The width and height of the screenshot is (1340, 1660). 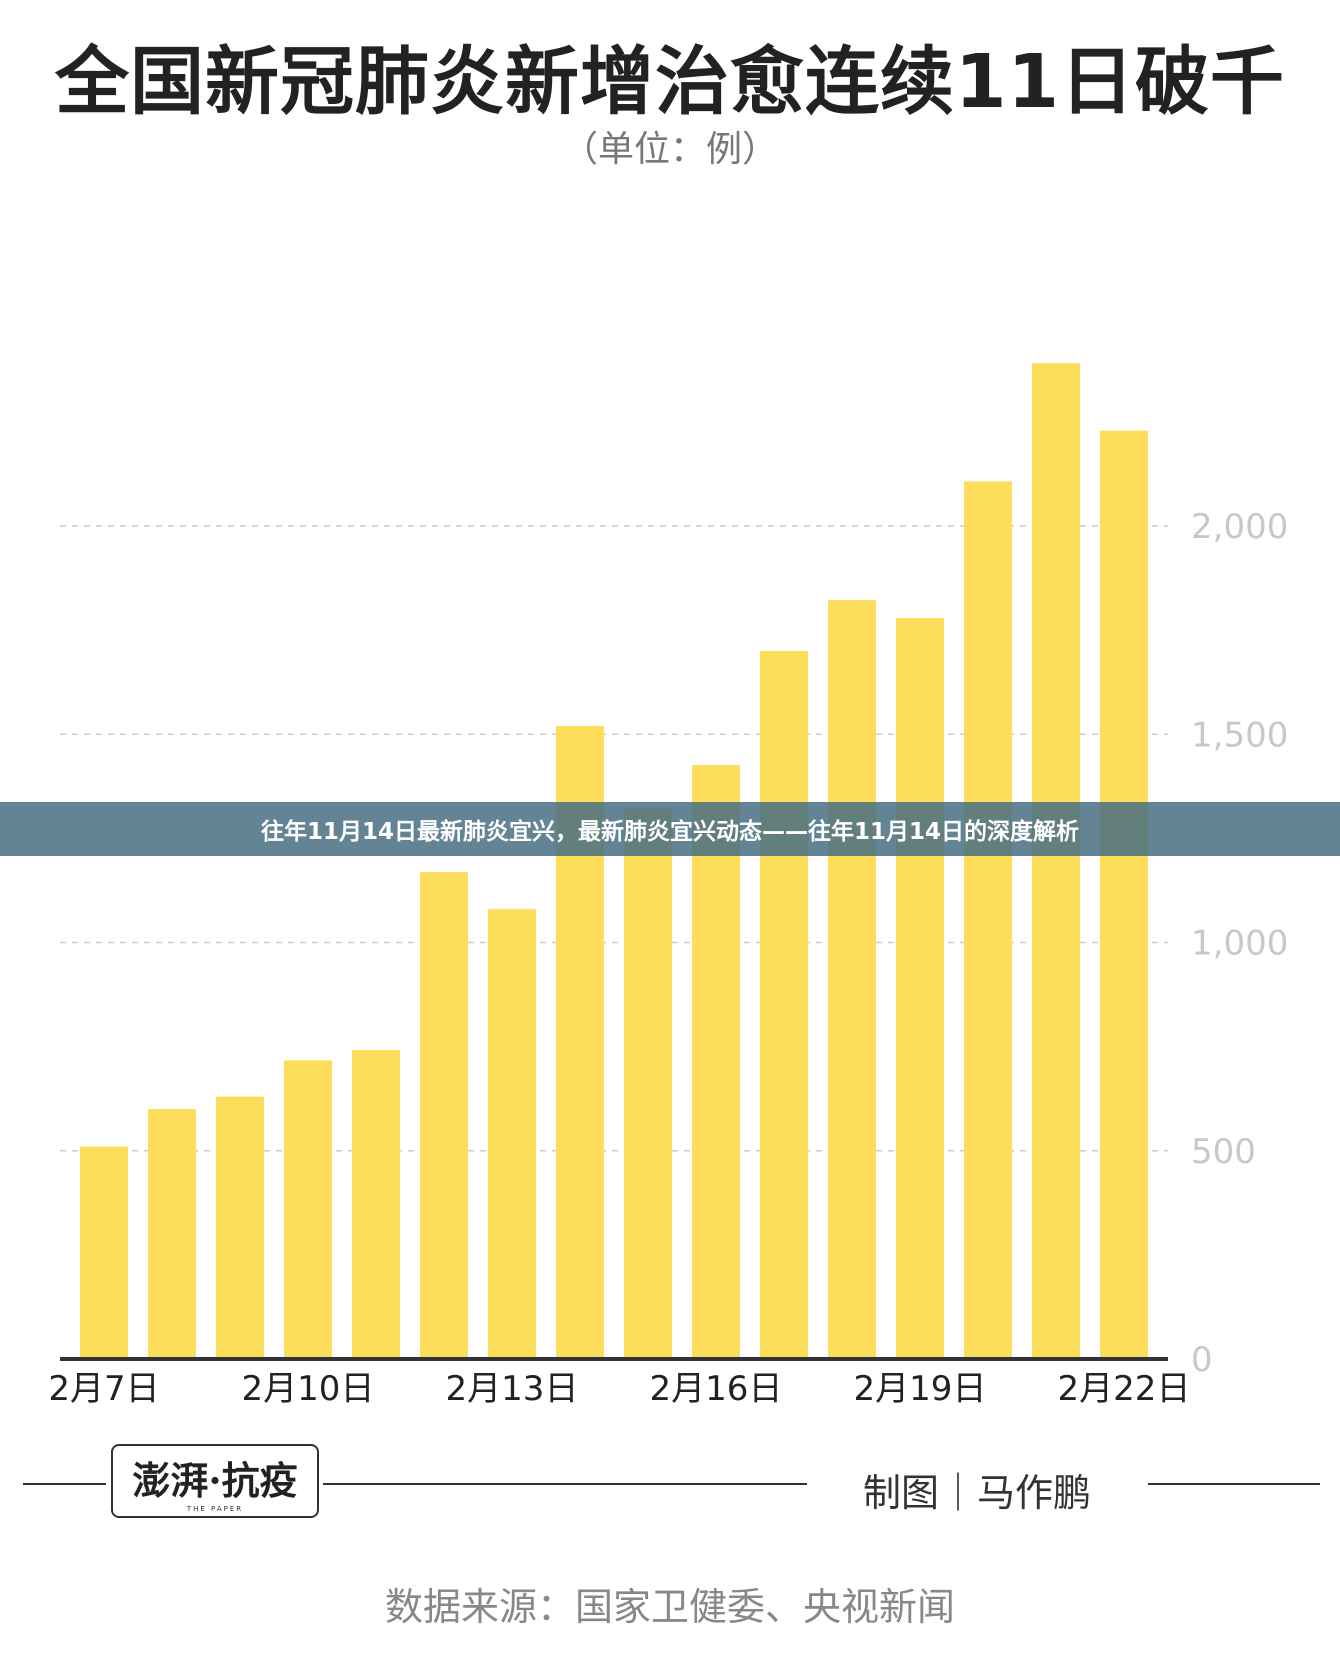 What do you see at coordinates (920, 988) in the screenshot?
I see `bar-2月19日` at bounding box center [920, 988].